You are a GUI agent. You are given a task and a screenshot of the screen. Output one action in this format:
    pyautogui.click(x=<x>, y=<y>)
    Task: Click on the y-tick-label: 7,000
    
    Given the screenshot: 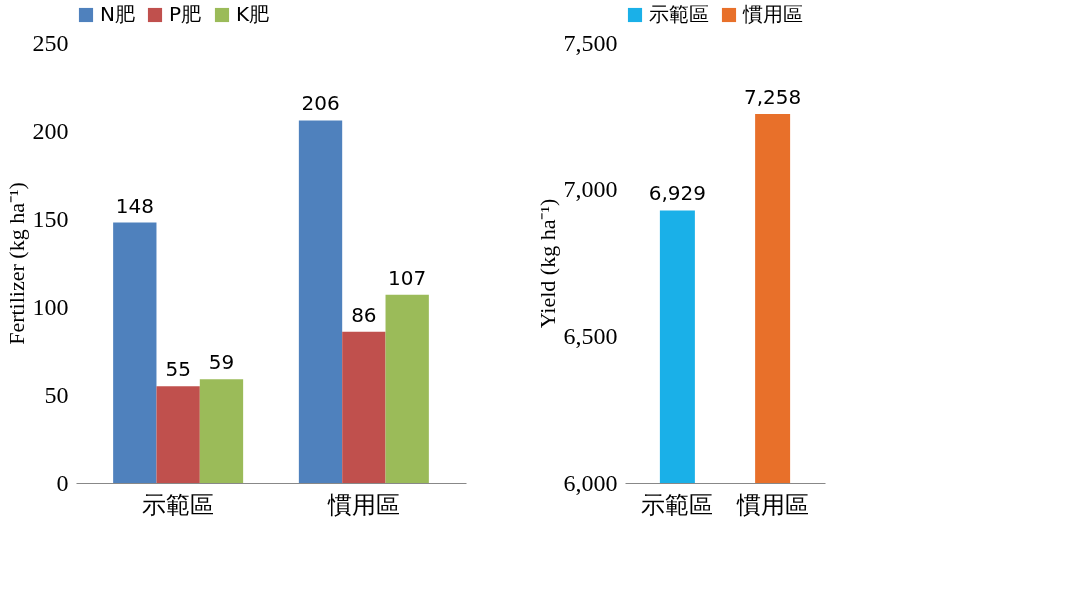 What is the action you would take?
    pyautogui.click(x=590, y=189)
    